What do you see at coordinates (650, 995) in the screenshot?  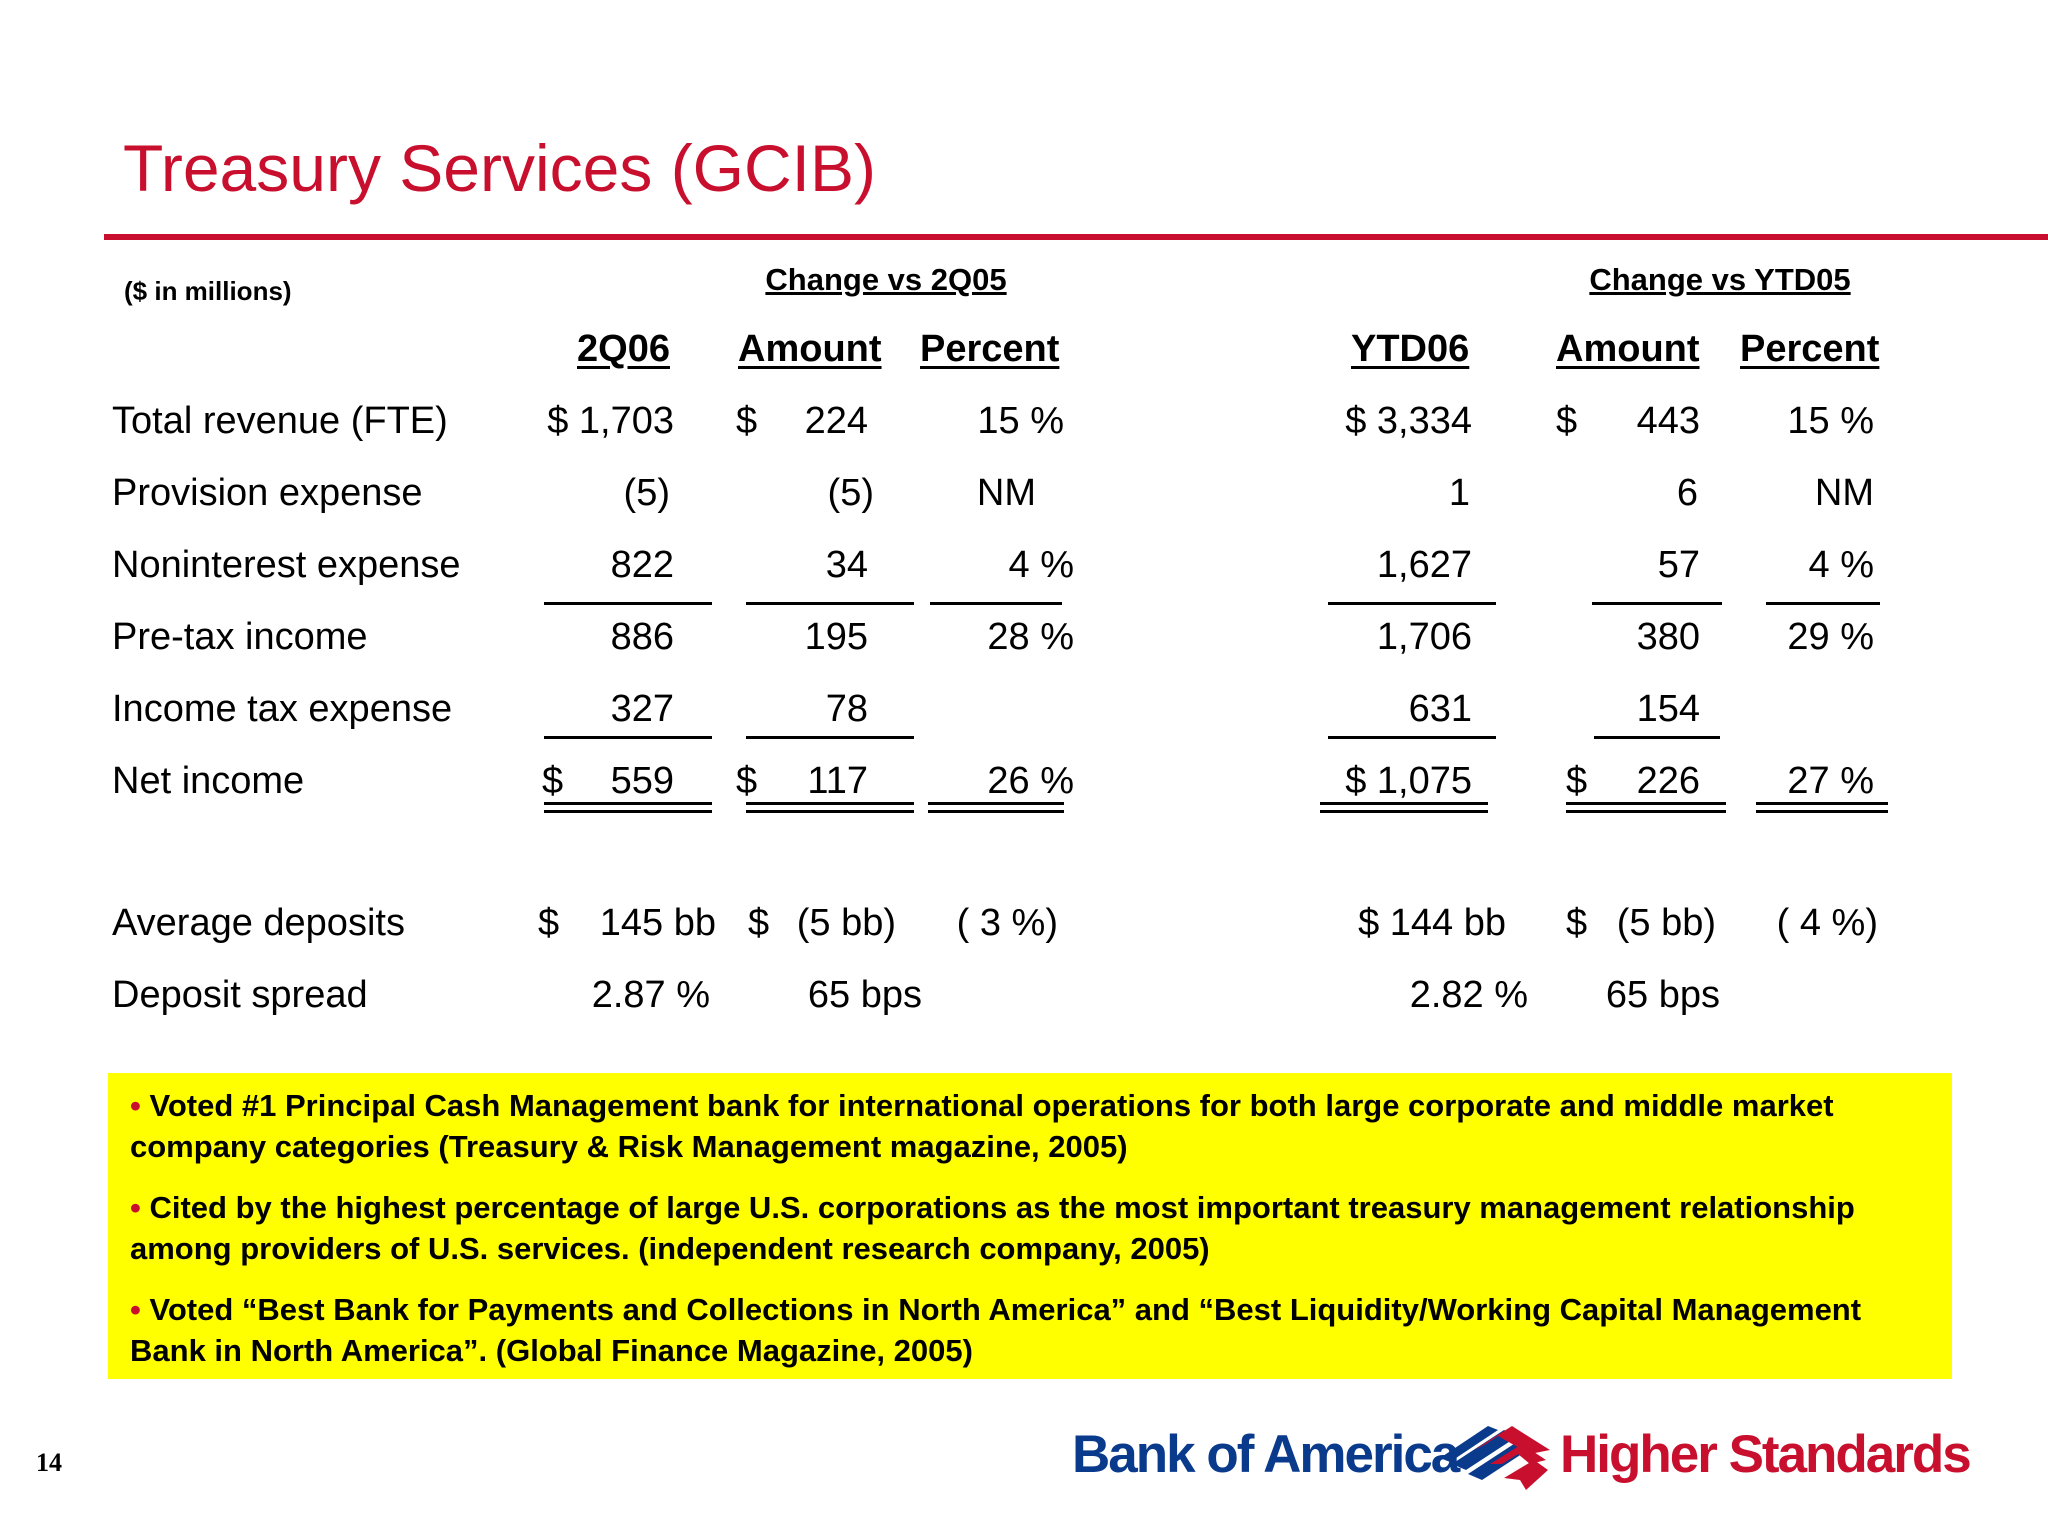 I see `cell-deposit-spread-2q06: 2.87 %` at bounding box center [650, 995].